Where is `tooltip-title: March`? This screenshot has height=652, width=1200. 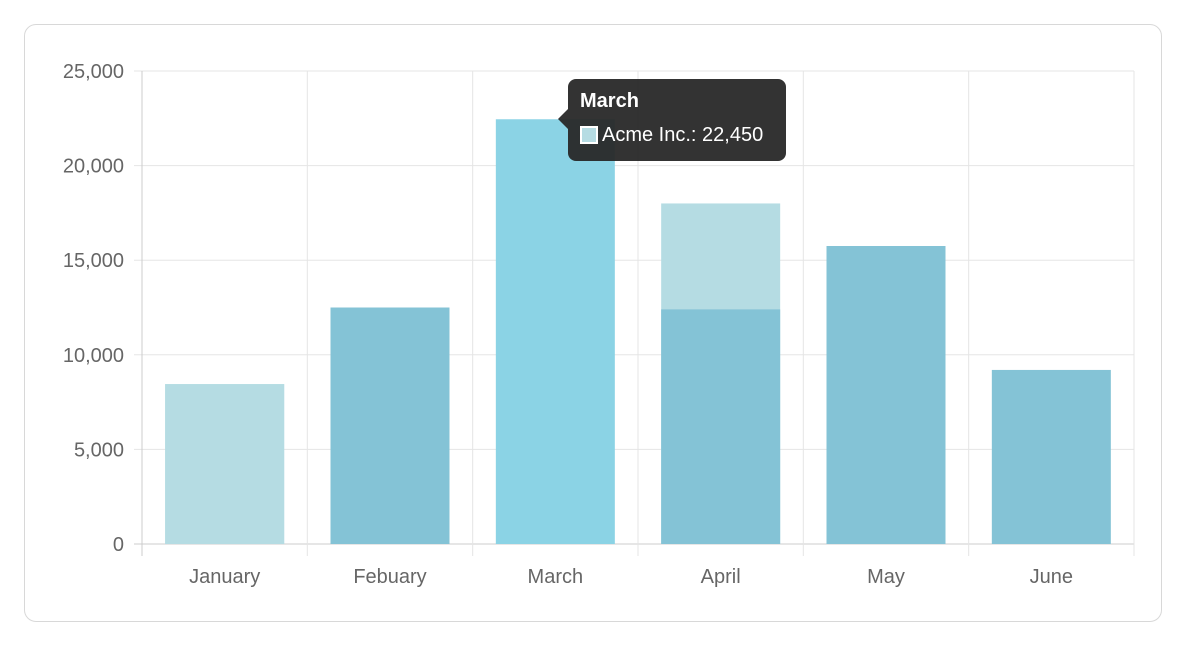 tooltip-title: March is located at coordinates (609, 101).